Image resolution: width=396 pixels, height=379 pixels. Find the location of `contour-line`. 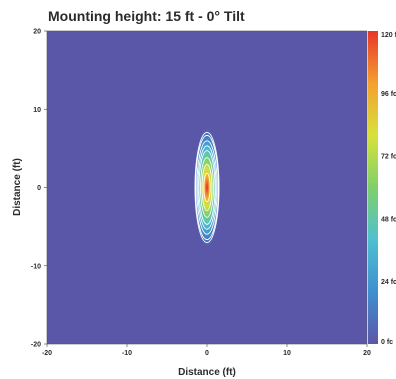

contour-line is located at coordinates (207, 187).